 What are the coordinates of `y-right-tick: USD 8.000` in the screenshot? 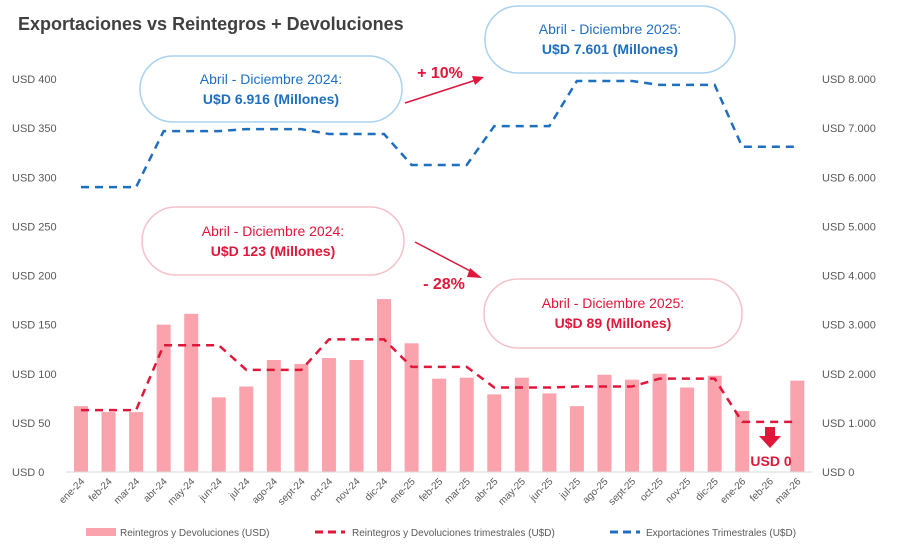 It's located at (849, 80).